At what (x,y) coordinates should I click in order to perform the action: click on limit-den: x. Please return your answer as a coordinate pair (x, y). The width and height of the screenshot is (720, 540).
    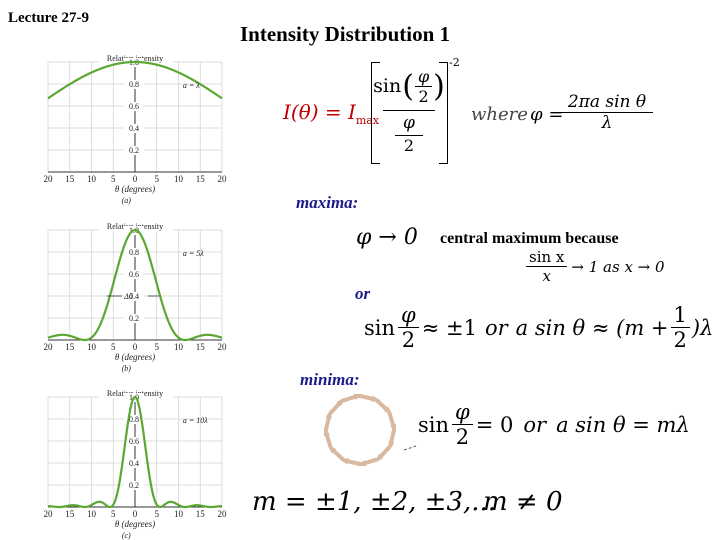
    Looking at the image, I should click on (546, 276).